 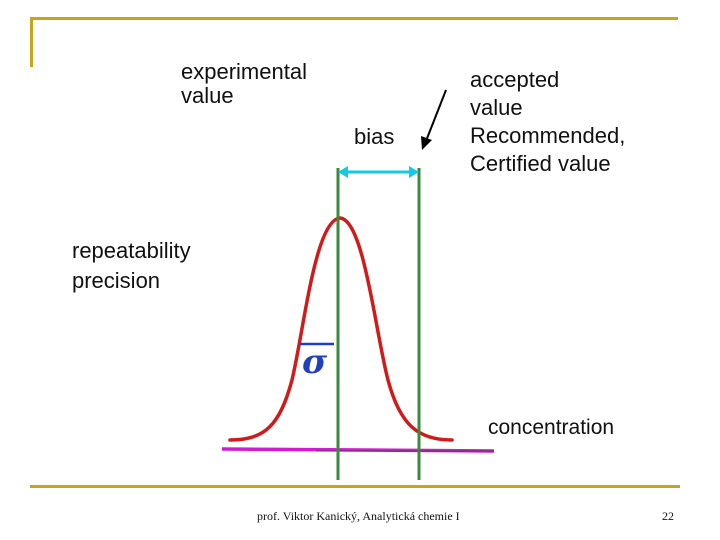 What do you see at coordinates (131, 265) in the screenshot?
I see `repeatability-precision-label: repeatability precision` at bounding box center [131, 265].